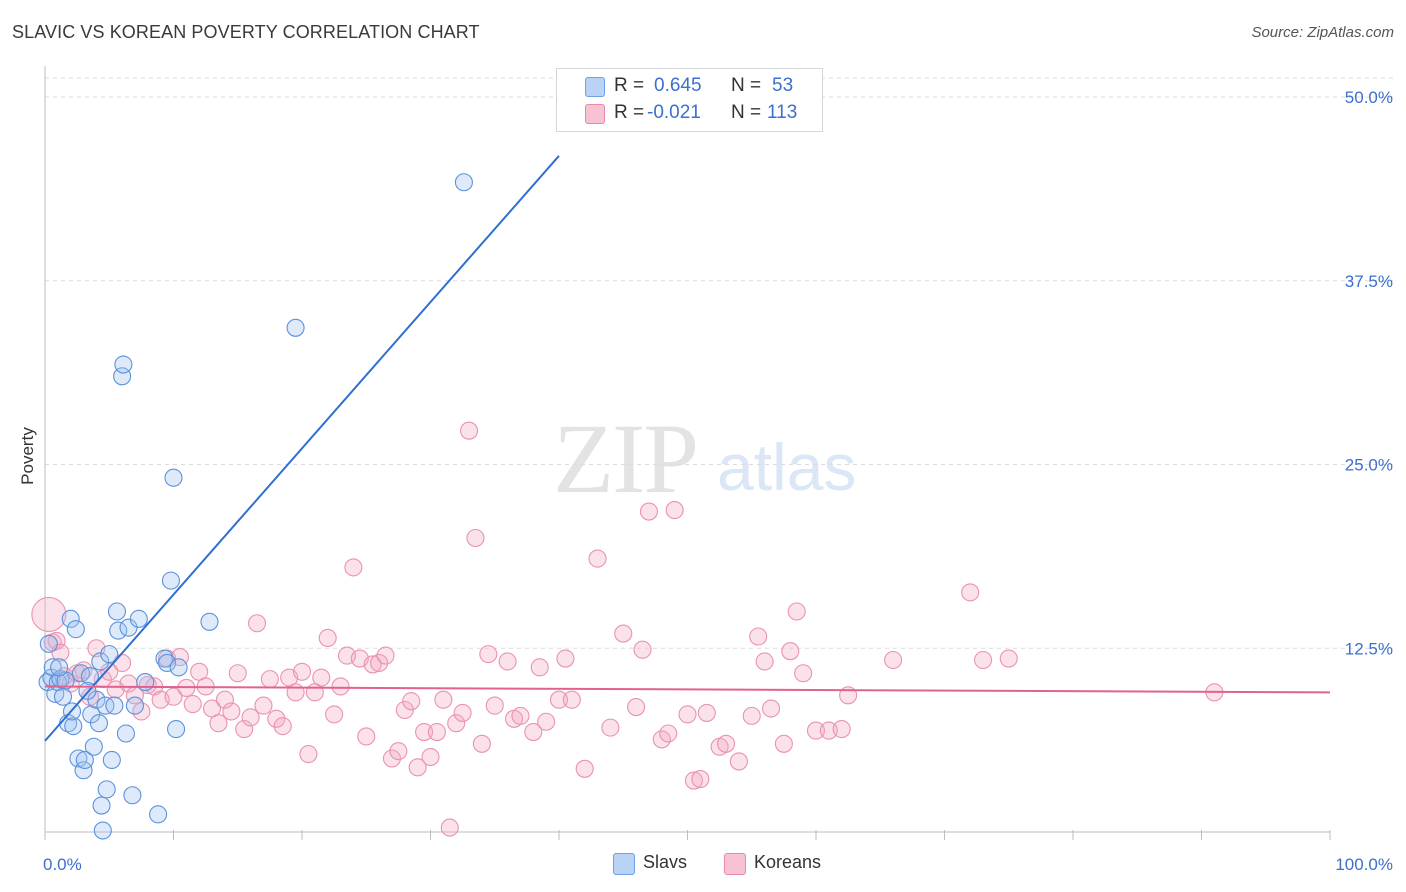  Describe the element at coordinates (689, 113) in the screenshot. I see `stats-row-koreans: R = -0.021 N = 113` at that location.